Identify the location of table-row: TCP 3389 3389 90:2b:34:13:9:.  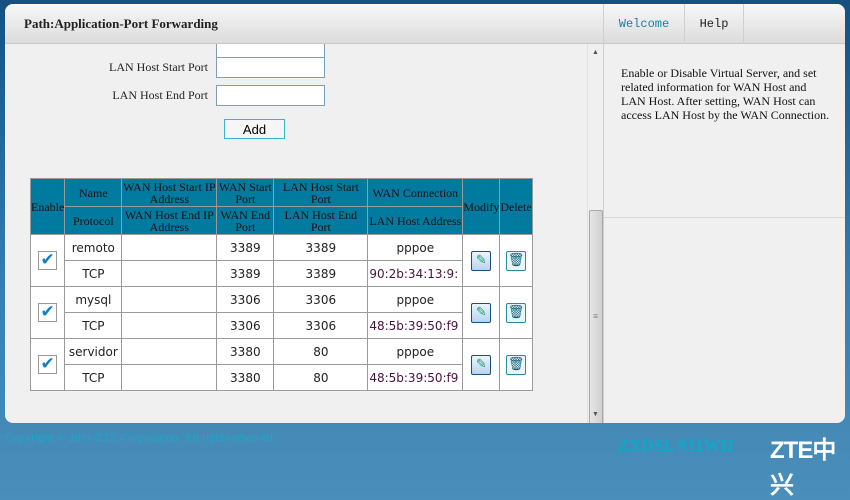
(282, 273).